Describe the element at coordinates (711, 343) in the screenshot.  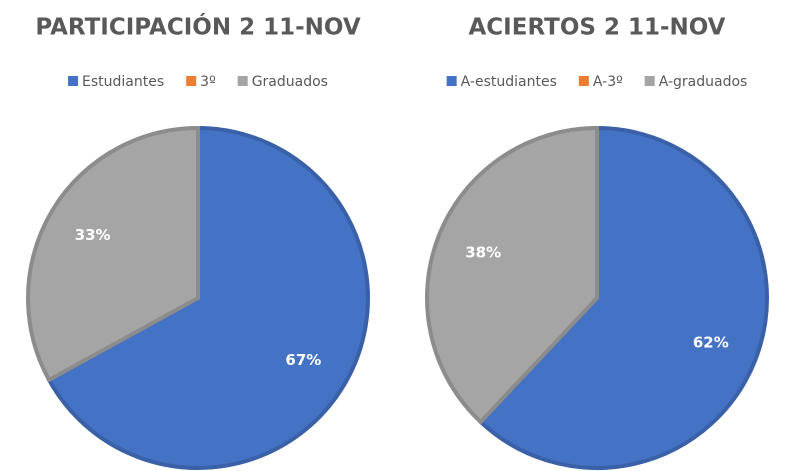
I see `data-label: 62%` at that location.